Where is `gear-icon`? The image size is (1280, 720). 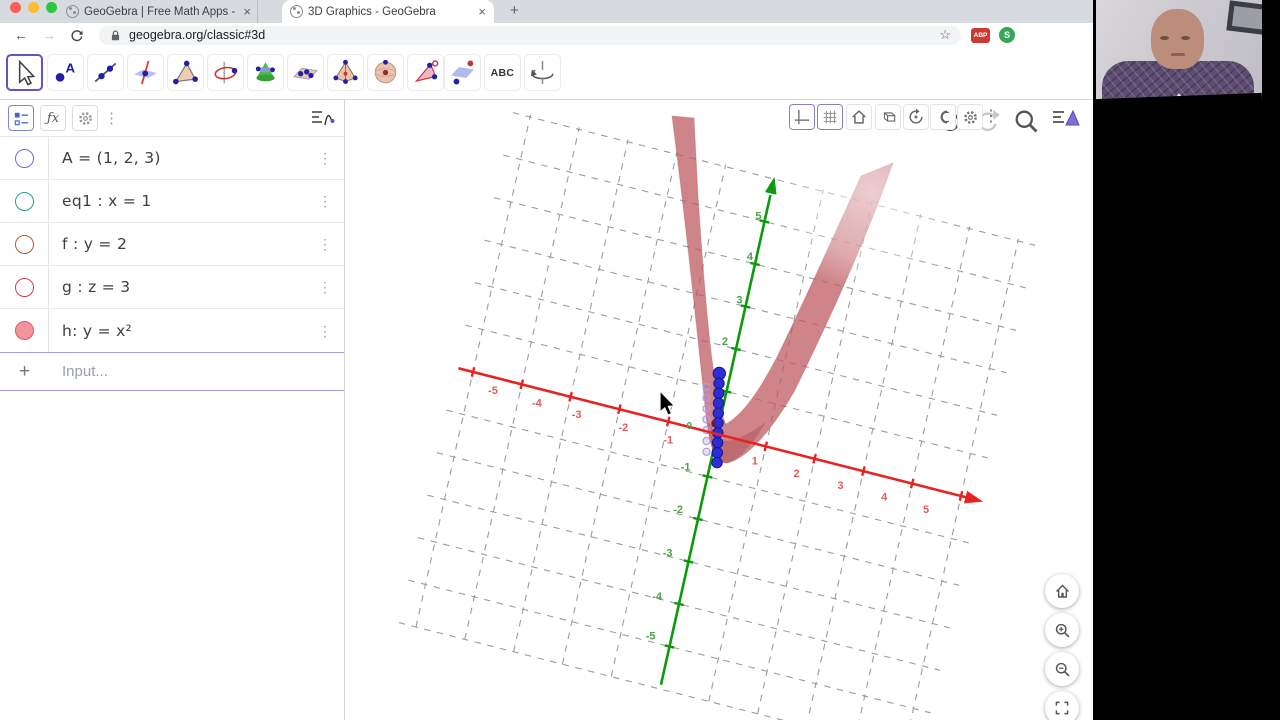 gear-icon is located at coordinates (970, 117).